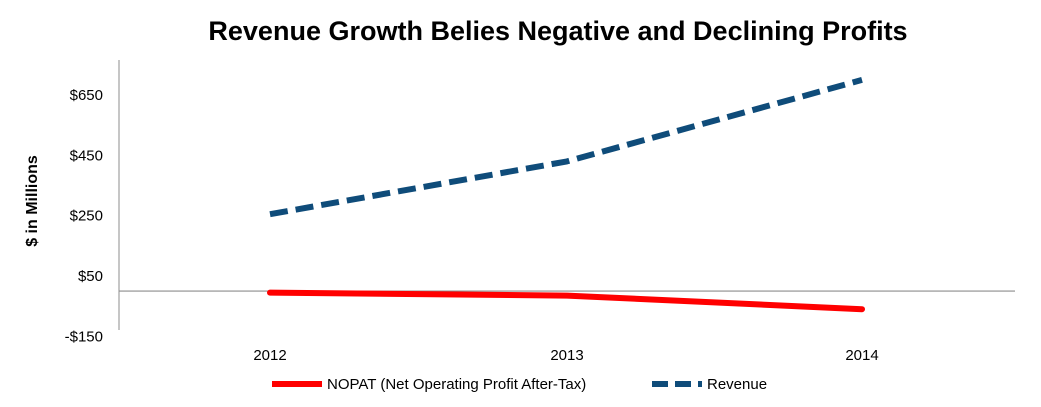 Image resolution: width=1041 pixels, height=407 pixels. Describe the element at coordinates (32, 201) in the screenshot. I see `y-axis-label: $ in Millions` at that location.